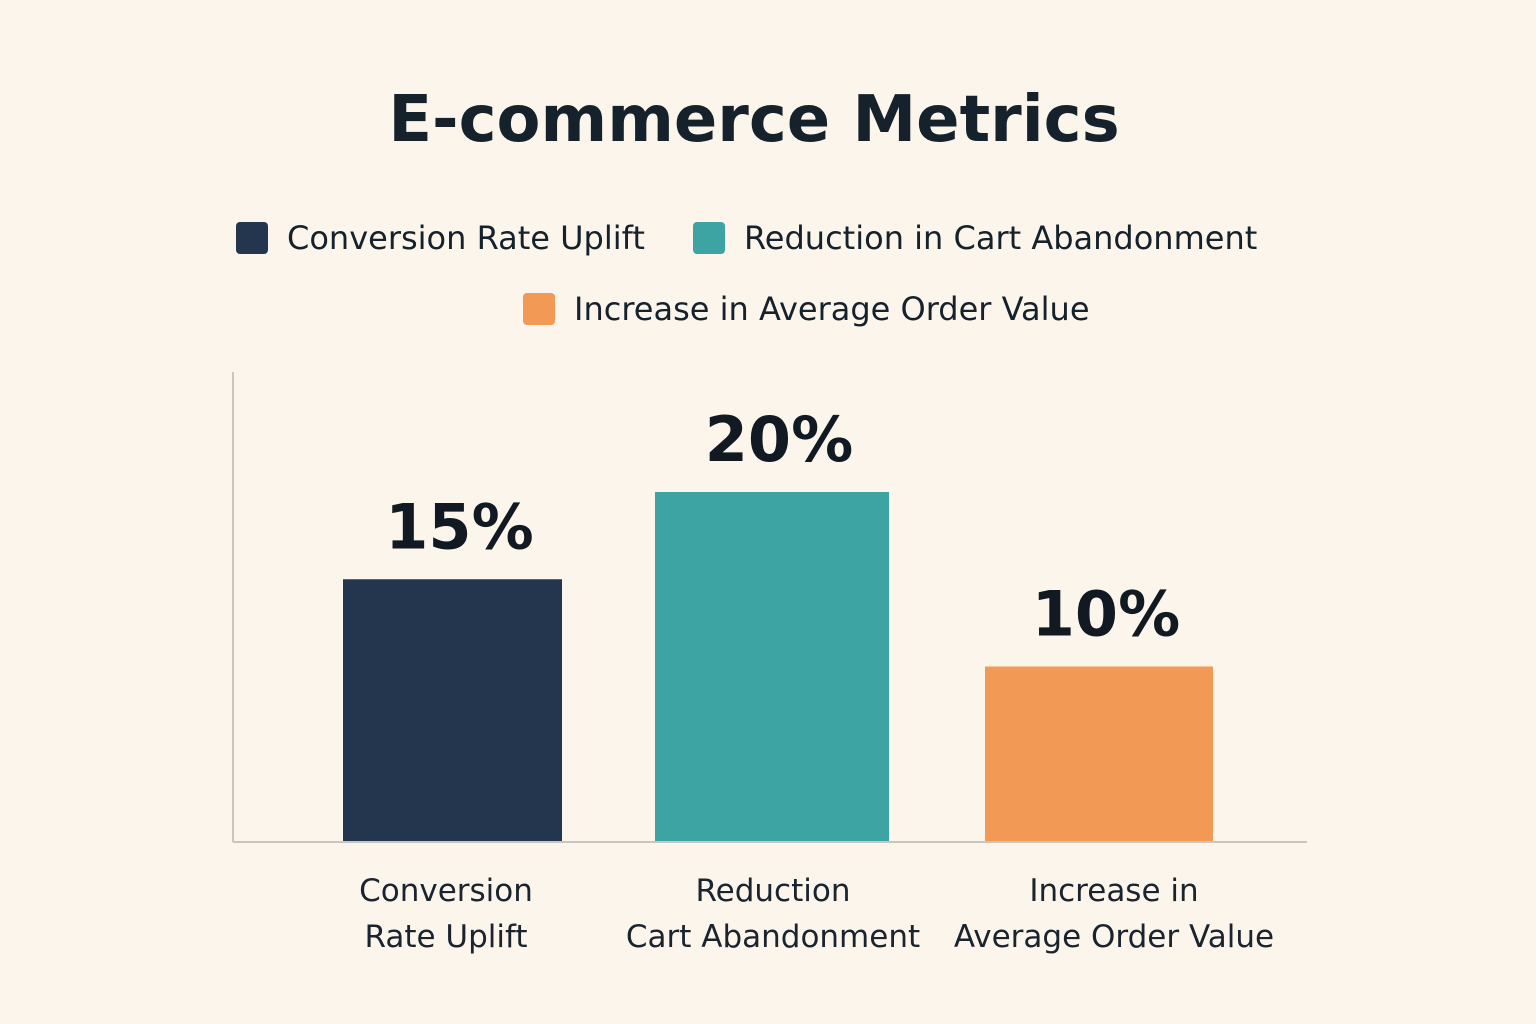  I want to click on legend-label: Conversion Rate Uplift, so click(466, 238).